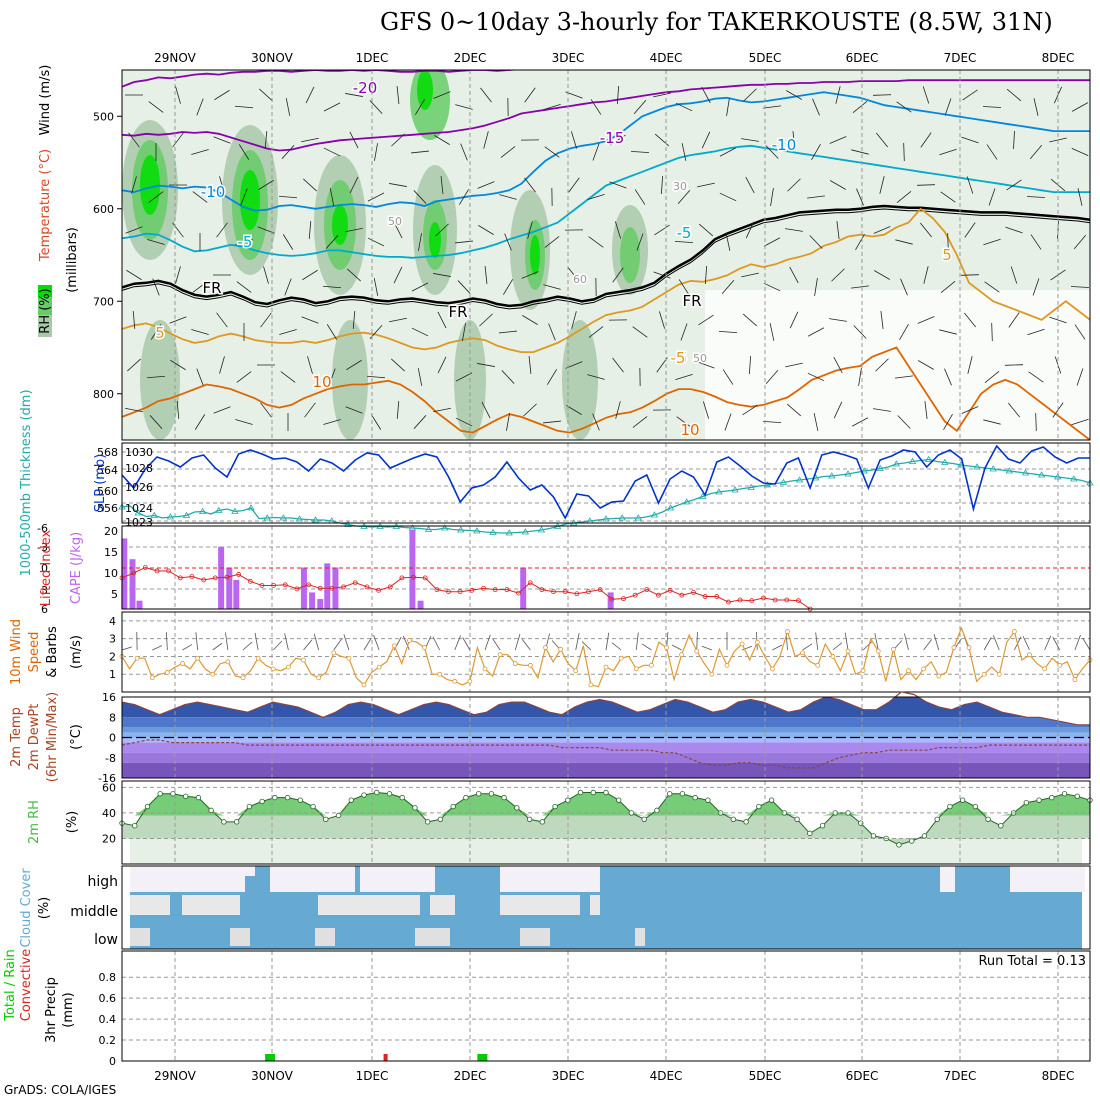 This screenshot has width=1100, height=1100. What do you see at coordinates (103, 209) in the screenshot?
I see `ytick-label-600: 600` at bounding box center [103, 209].